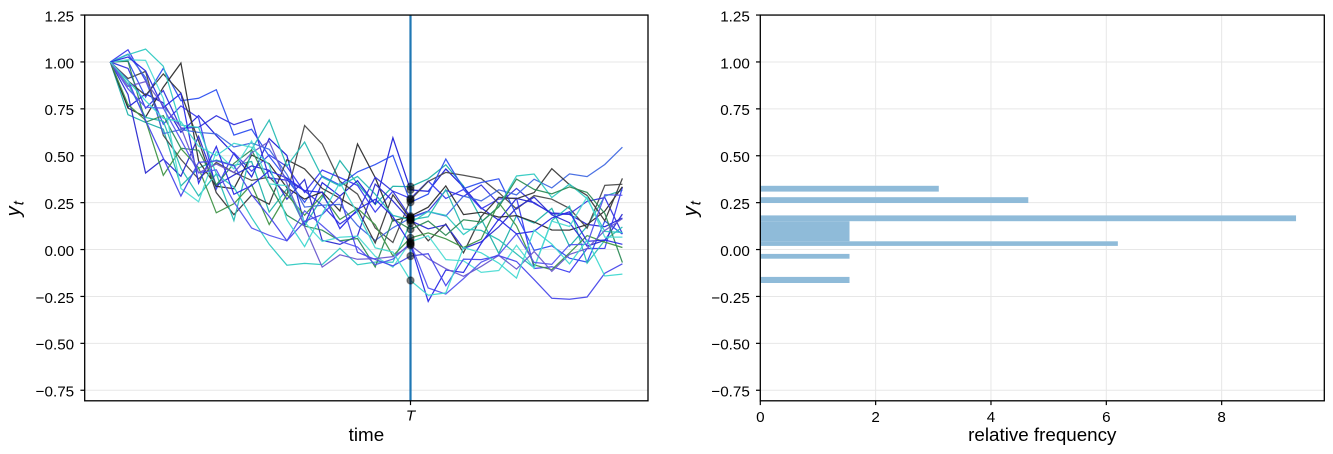 The width and height of the screenshot is (1333, 454). Describe the element at coordinates (991, 417) in the screenshot. I see `svg-text: 4` at that location.